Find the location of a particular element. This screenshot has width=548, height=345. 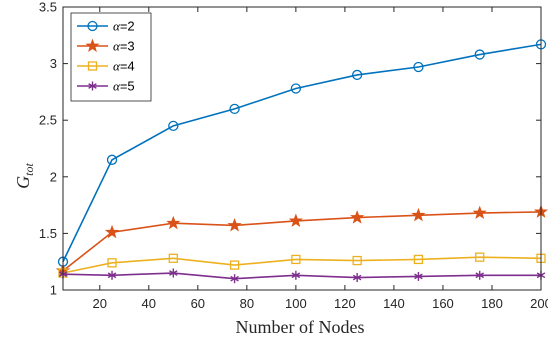

legend-label: α=4 is located at coordinates (124, 66).